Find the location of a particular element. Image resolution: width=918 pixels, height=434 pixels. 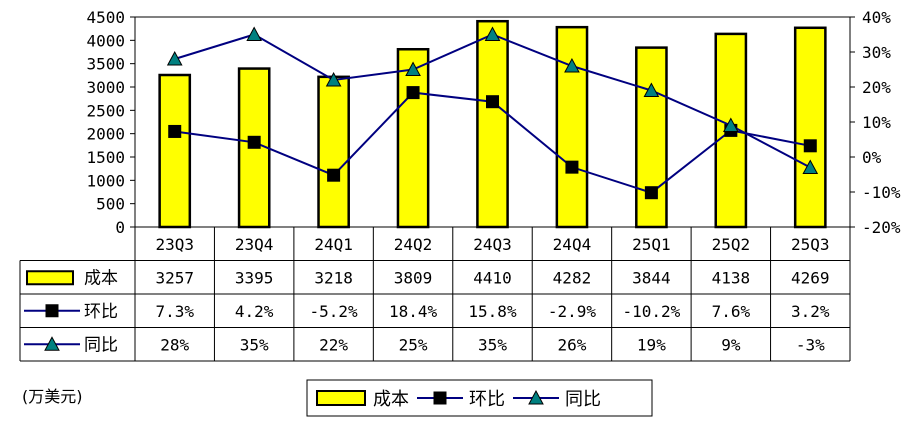

legend-label: 成本 is located at coordinates (391, 399).